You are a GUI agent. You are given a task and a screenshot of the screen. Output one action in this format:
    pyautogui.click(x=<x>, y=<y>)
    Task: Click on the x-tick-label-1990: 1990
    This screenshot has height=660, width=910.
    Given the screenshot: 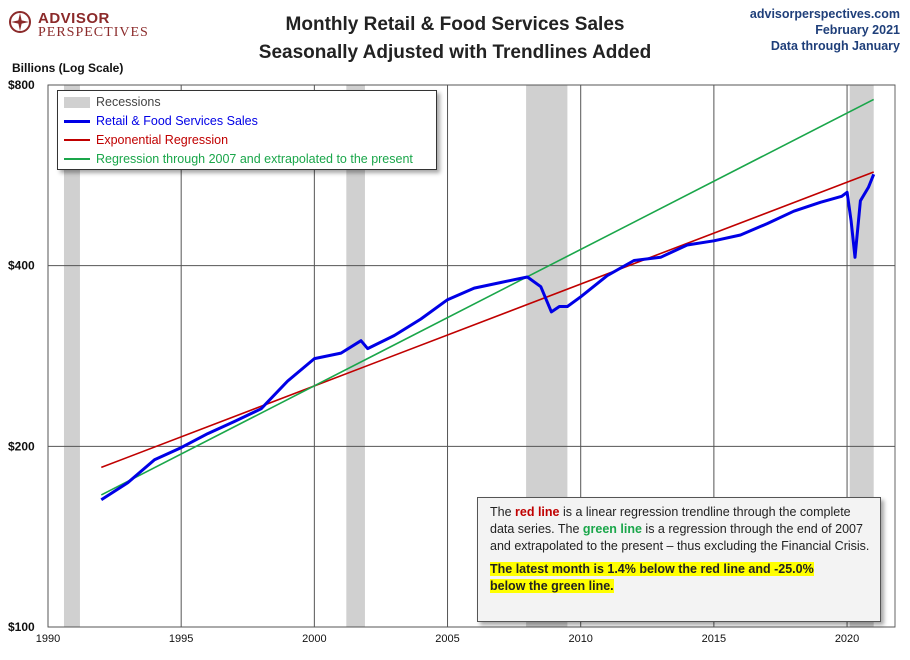 What is the action you would take?
    pyautogui.click(x=48, y=639)
    